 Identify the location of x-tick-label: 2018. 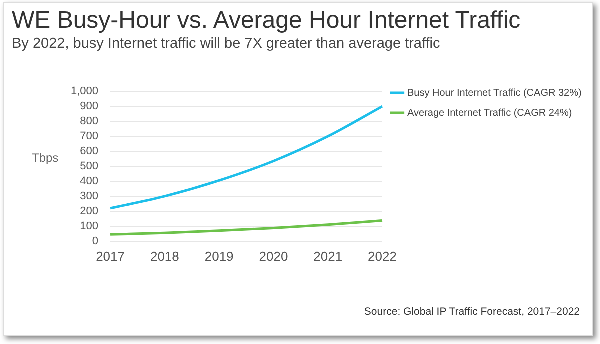
(165, 256).